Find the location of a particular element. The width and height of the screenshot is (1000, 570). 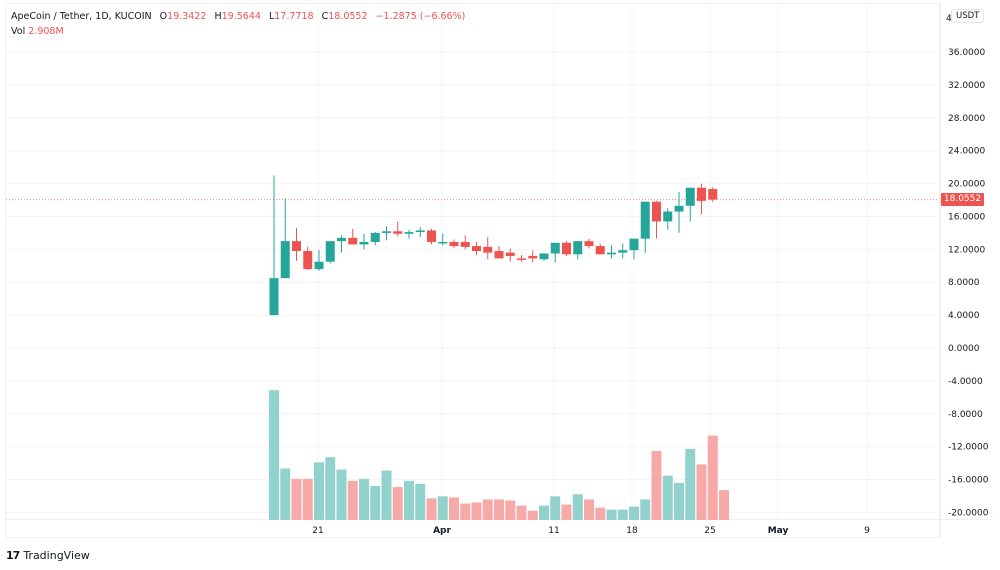

svg-text: 12.0000 is located at coordinates (966, 250).